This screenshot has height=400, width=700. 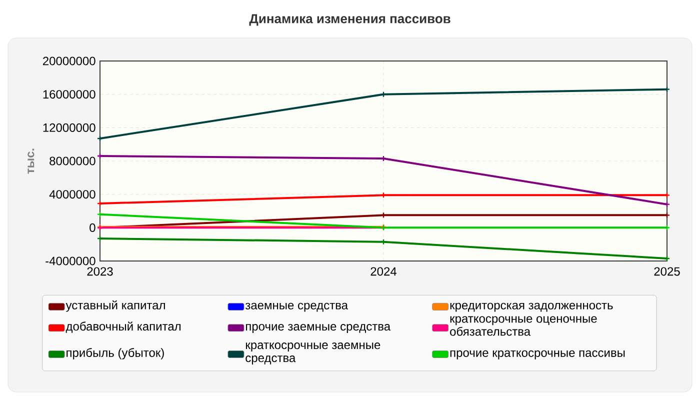 I want to click on legend-label: прочие заемные средства, so click(x=318, y=328).